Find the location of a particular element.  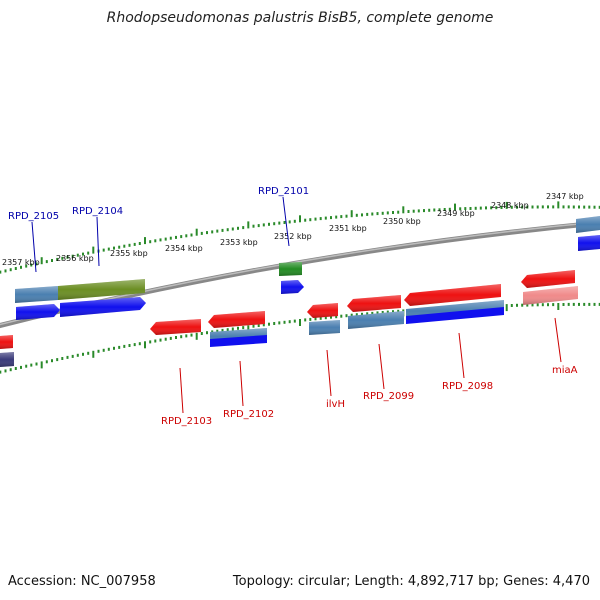

label-rpd-2098: RPD_2098 is located at coordinates (467, 386).